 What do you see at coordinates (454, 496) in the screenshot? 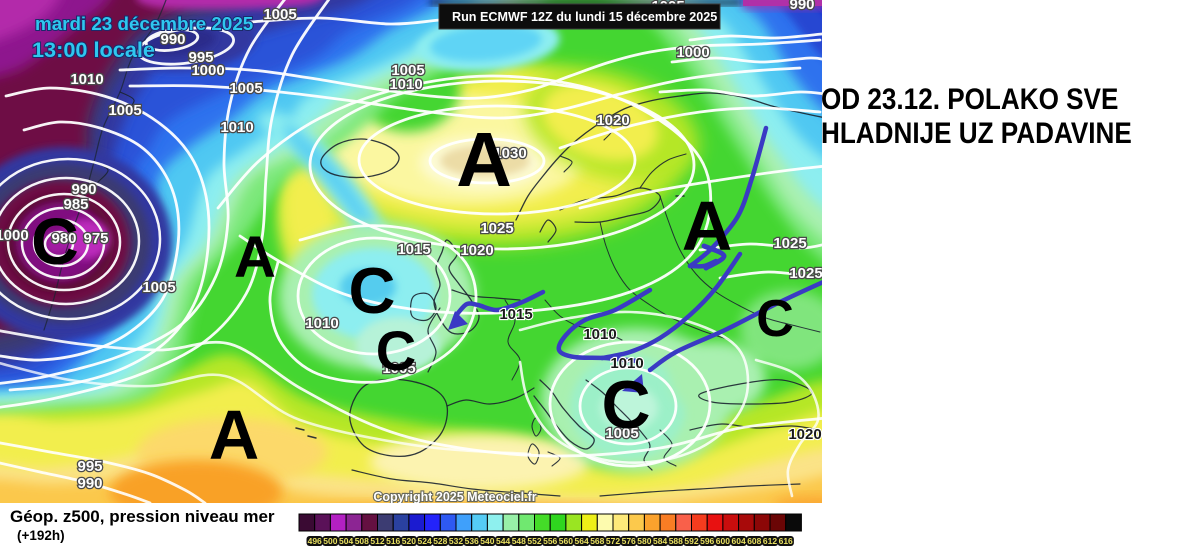
I see `svg-text: Copyright 2025 Meteociel.fr` at bounding box center [454, 496].